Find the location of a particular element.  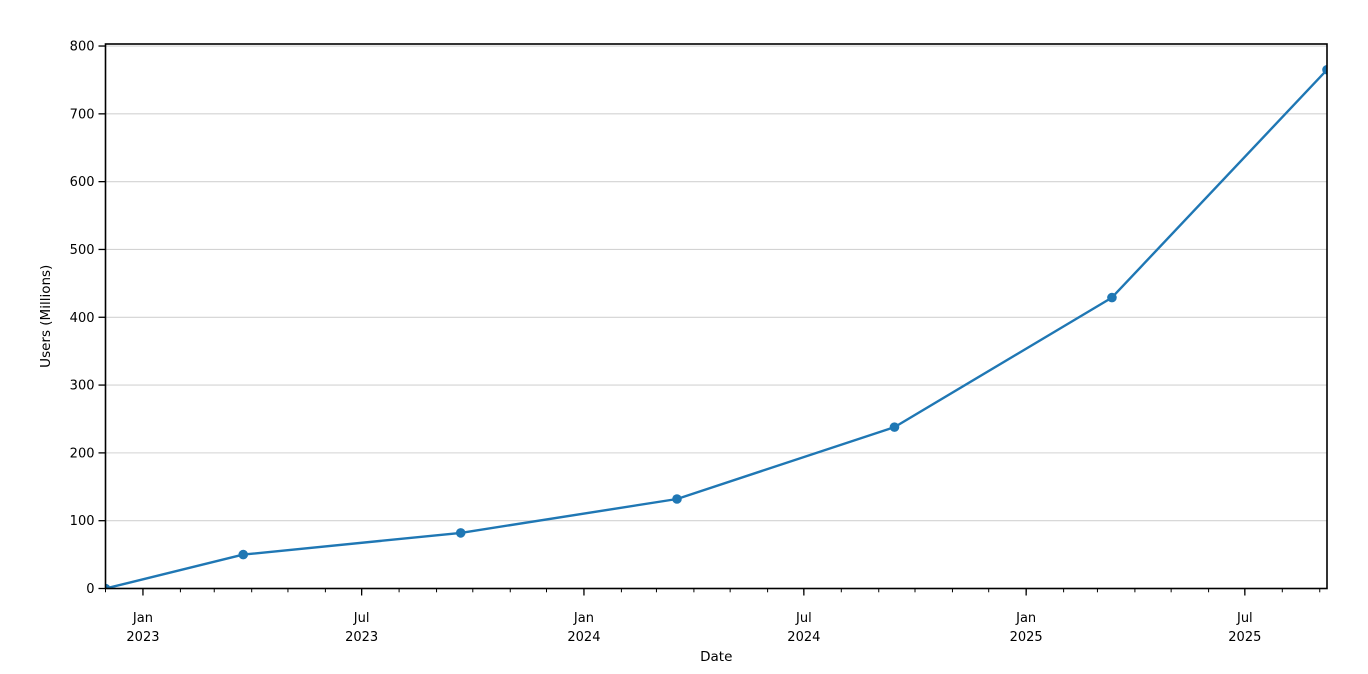

y-tick-label: 0 is located at coordinates (90, 589).